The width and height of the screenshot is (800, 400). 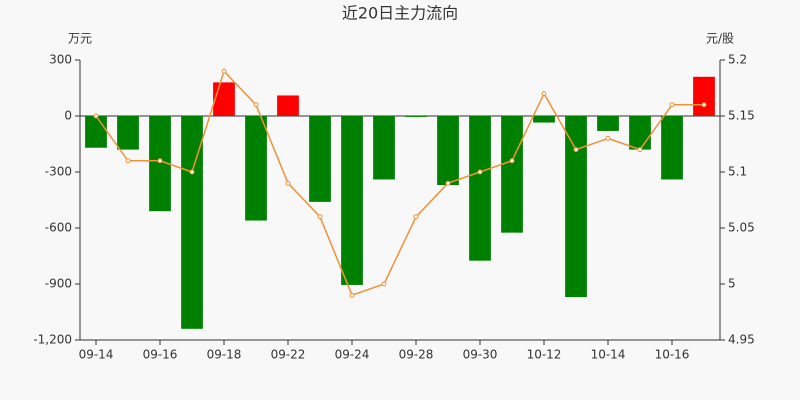 I want to click on y-tick-label: 300, so click(x=60, y=60).